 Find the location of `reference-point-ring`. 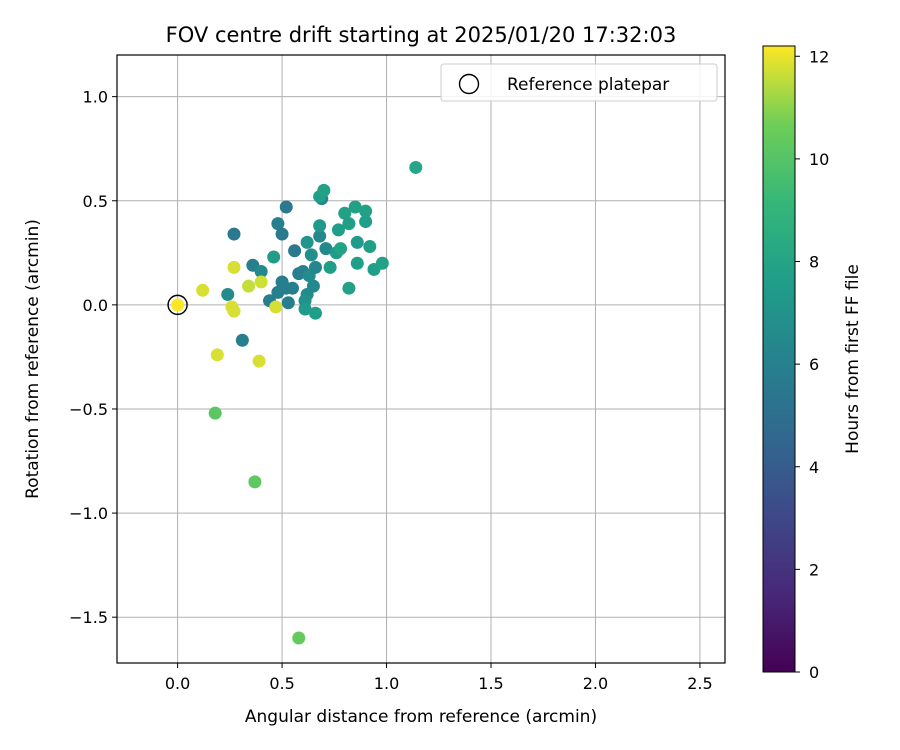

reference-point-ring is located at coordinates (177, 305).